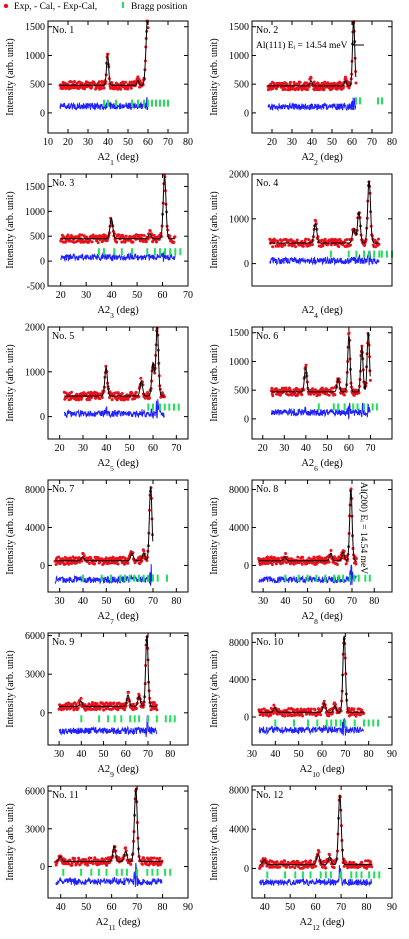  What do you see at coordinates (363, 528) in the screenshot?
I see `peak-annotation: Al(200) Eᵢ = 14.54 meV` at bounding box center [363, 528].